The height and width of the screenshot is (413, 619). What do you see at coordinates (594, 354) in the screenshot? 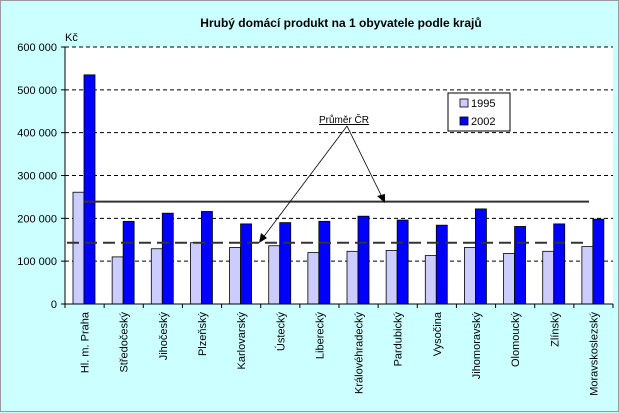
I see `x-tick-label: Moravskoslezský` at bounding box center [594, 354].